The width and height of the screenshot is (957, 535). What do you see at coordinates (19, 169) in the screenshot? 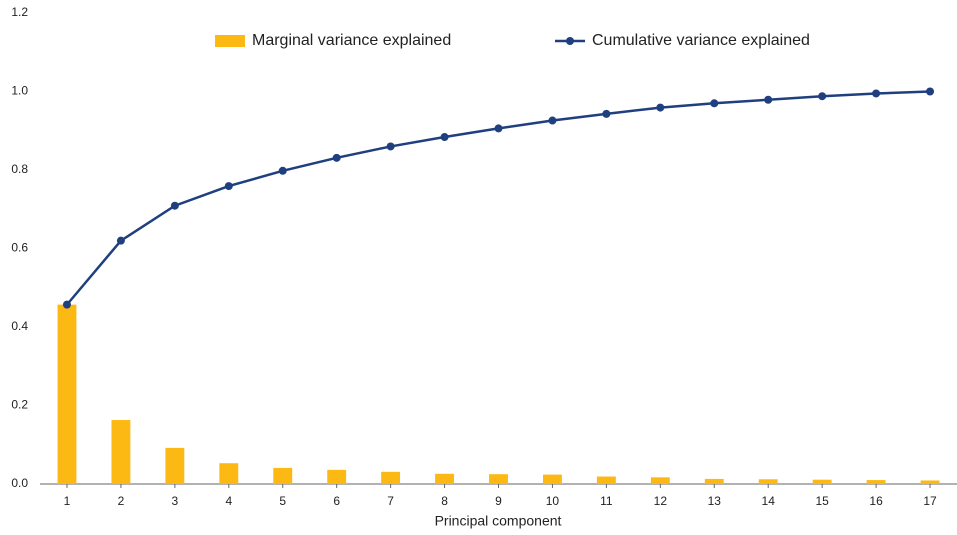
I see `y-tick-label: 0.8` at bounding box center [19, 169].